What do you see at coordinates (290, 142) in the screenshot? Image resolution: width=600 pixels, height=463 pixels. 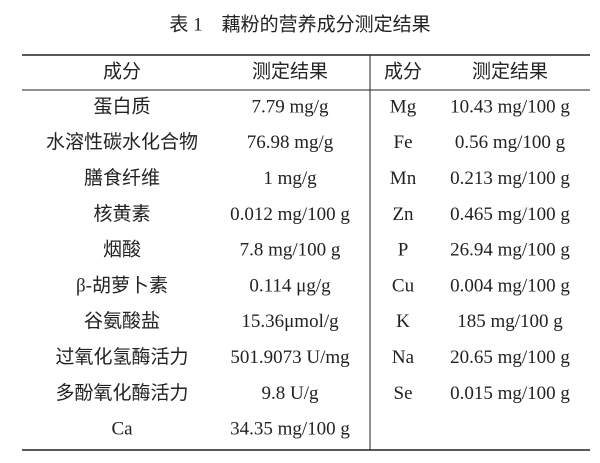 I see `table-cell: 76.98 mg/g` at bounding box center [290, 142].